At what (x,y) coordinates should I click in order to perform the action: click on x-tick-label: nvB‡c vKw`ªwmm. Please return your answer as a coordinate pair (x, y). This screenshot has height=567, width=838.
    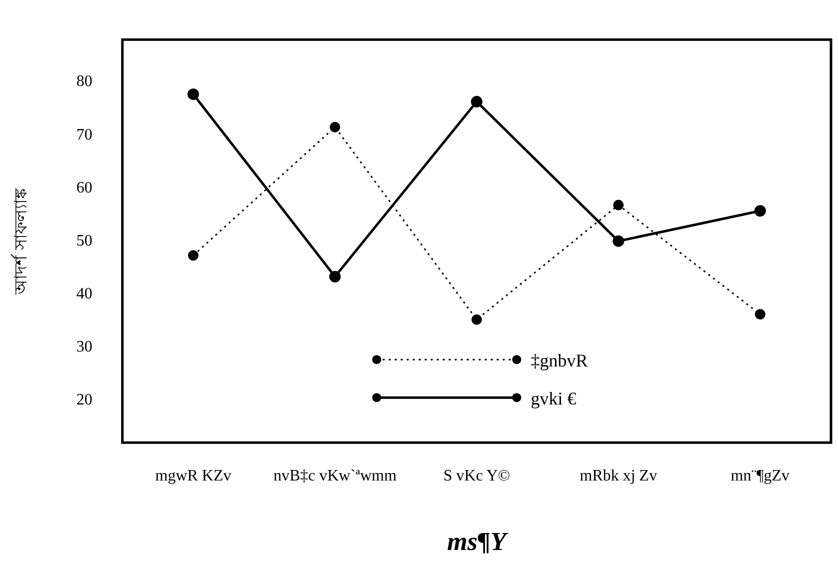
    Looking at the image, I should click on (335, 475).